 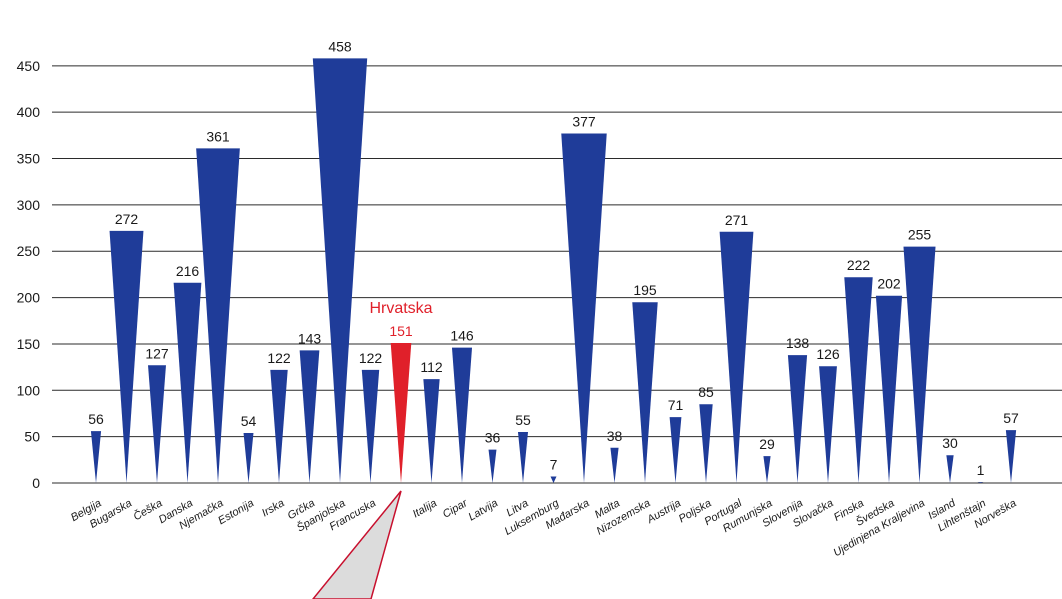 I want to click on y-tick-label: 300, so click(x=29, y=205).